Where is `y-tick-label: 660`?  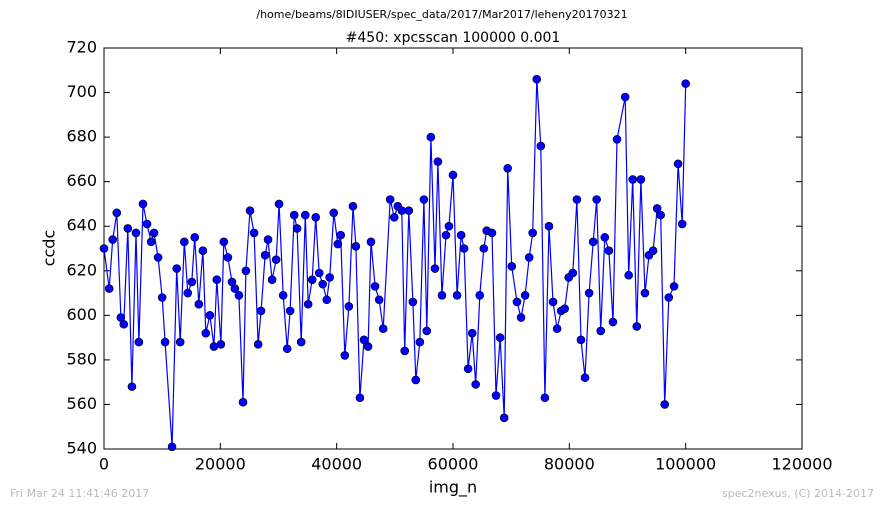
y-tick-label: 660 is located at coordinates (81, 180).